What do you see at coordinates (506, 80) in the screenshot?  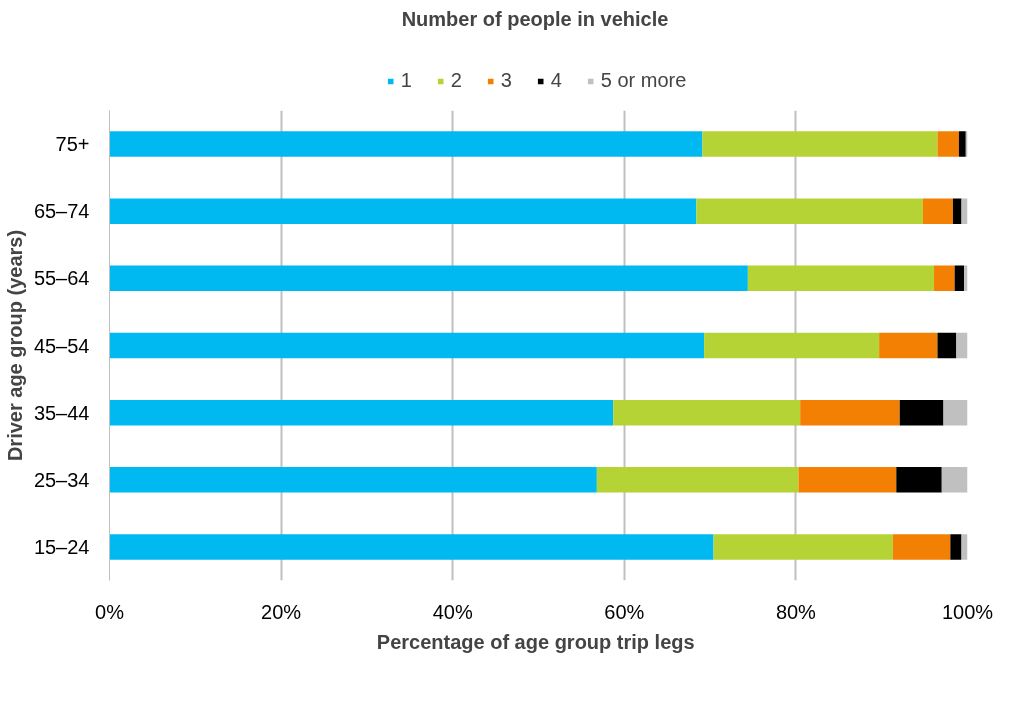 I see `legend-label: 3` at bounding box center [506, 80].